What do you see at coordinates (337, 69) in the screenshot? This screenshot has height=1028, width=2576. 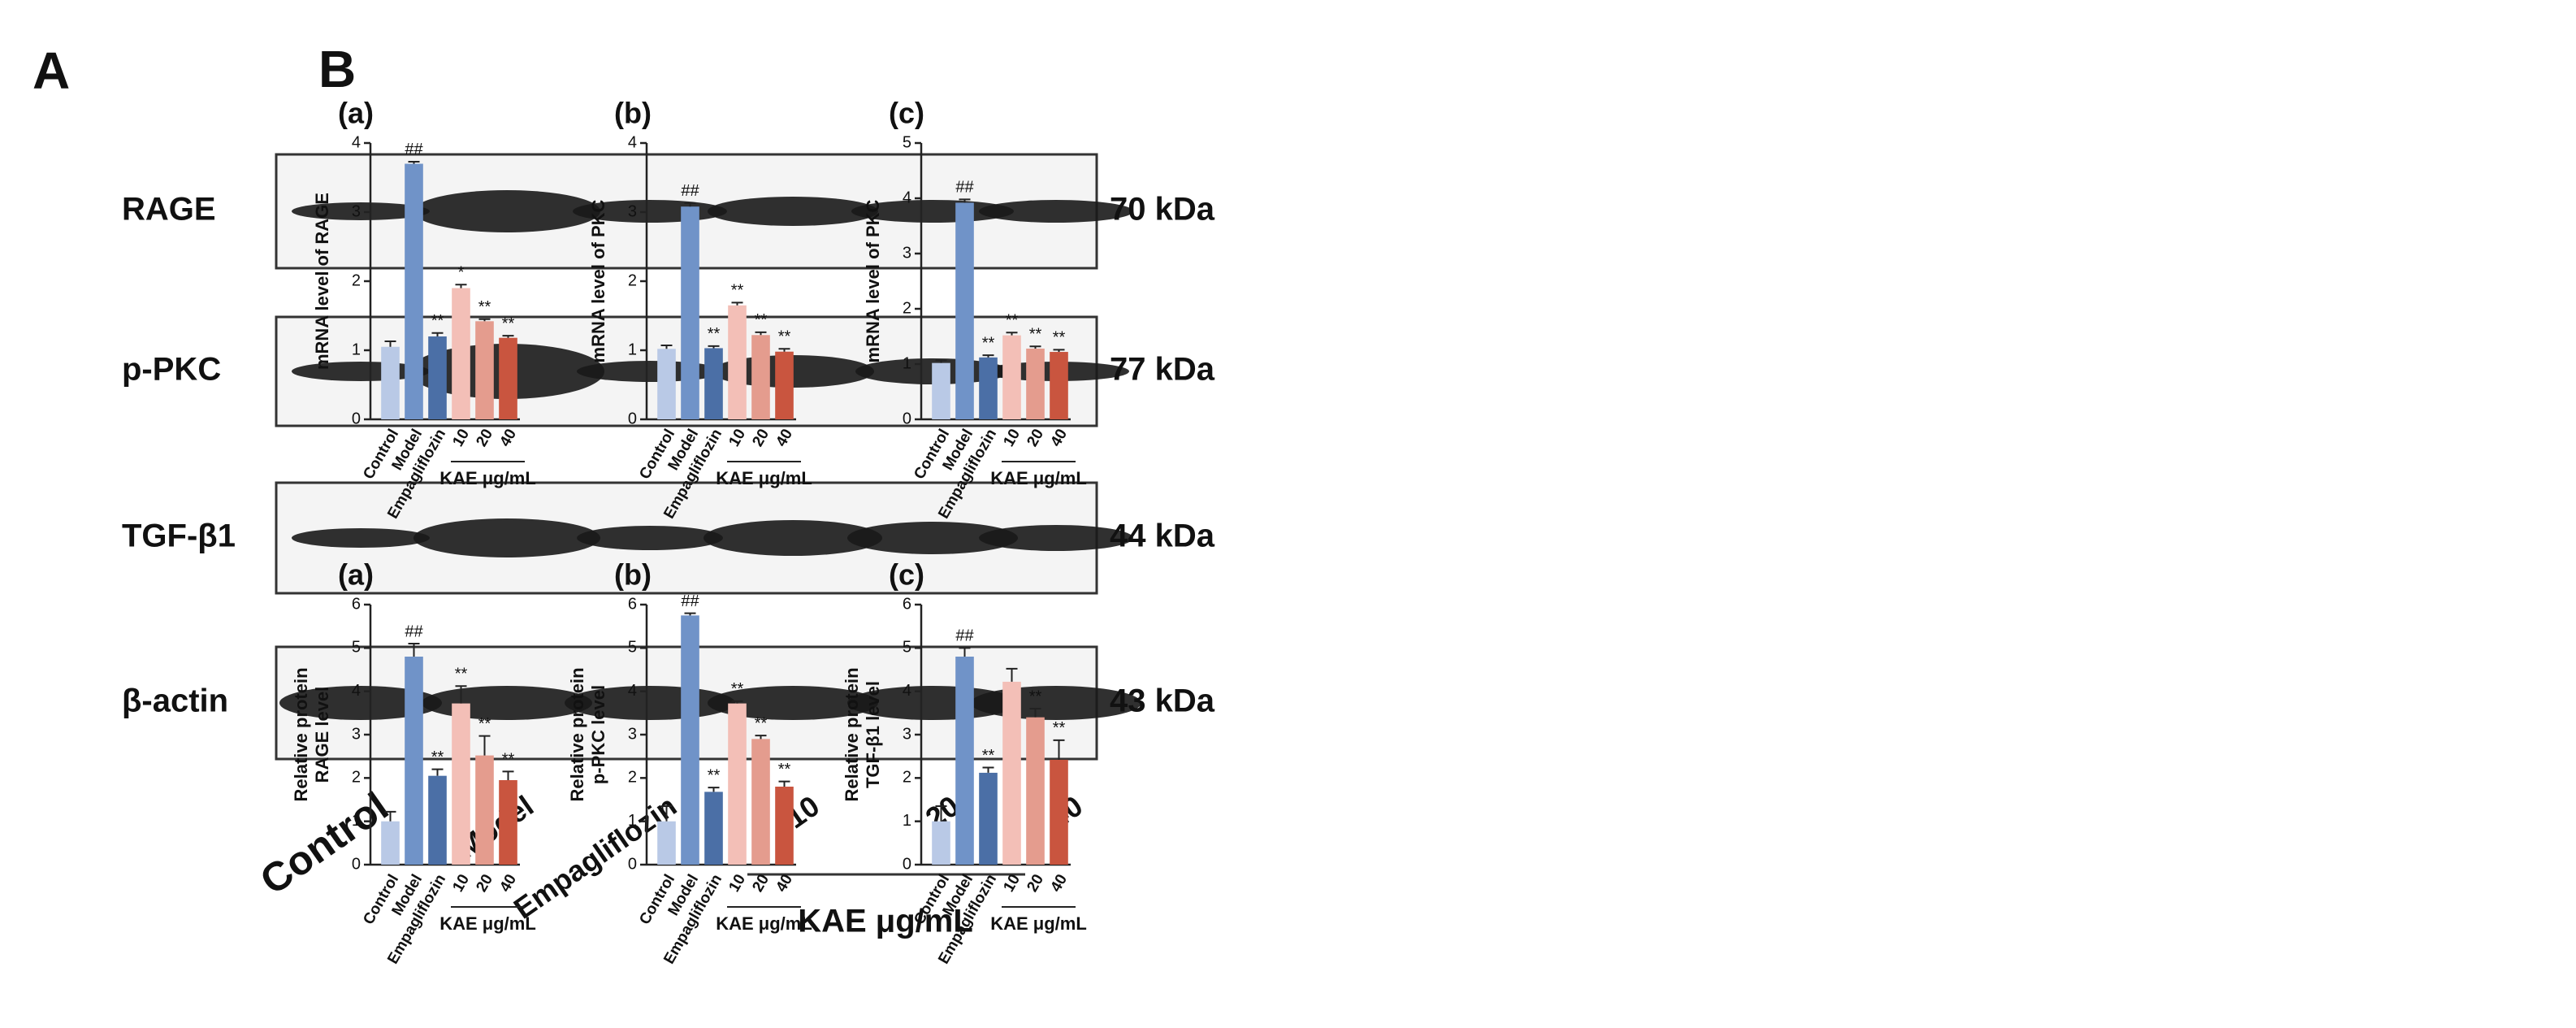 I see `panel-label: B` at bounding box center [337, 69].